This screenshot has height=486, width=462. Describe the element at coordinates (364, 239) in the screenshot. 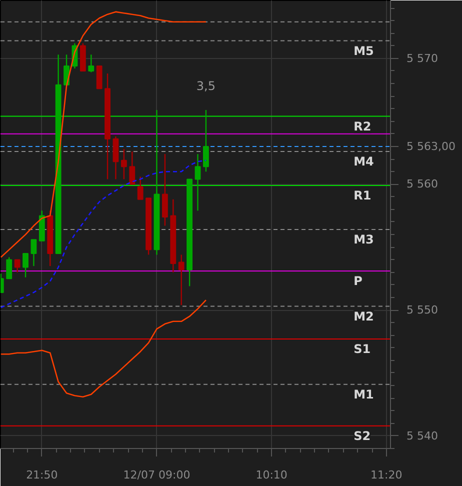

I see `ref-line-label: M3` at that location.